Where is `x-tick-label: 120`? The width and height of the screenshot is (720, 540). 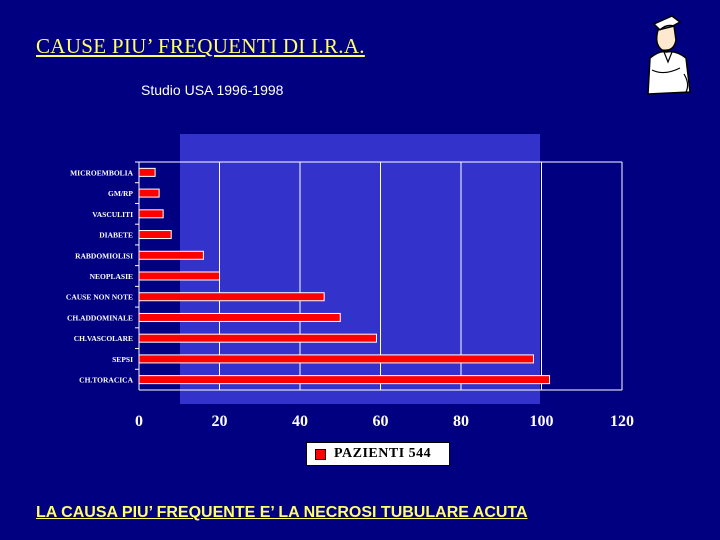 x-tick-label: 120 is located at coordinates (622, 421).